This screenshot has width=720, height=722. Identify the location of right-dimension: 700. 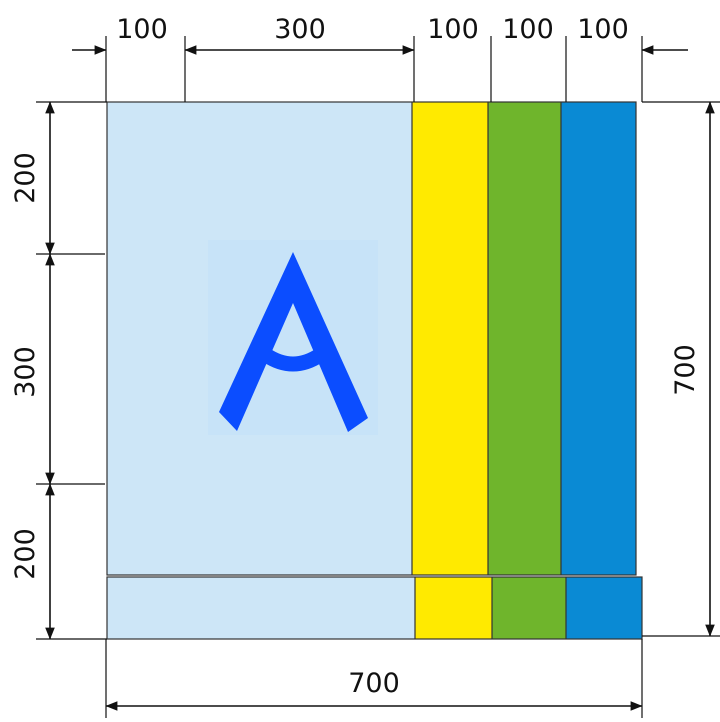
(692, 369).